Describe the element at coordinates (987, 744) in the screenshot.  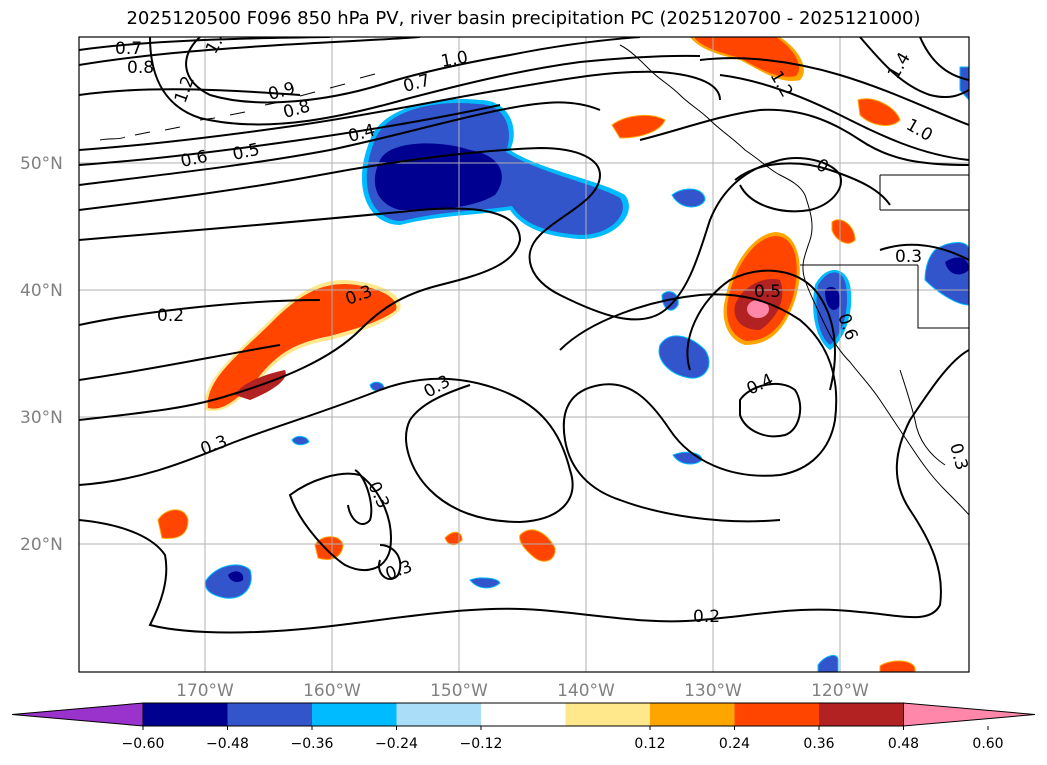
I see `colorbar-tick-label: 0.60` at that location.